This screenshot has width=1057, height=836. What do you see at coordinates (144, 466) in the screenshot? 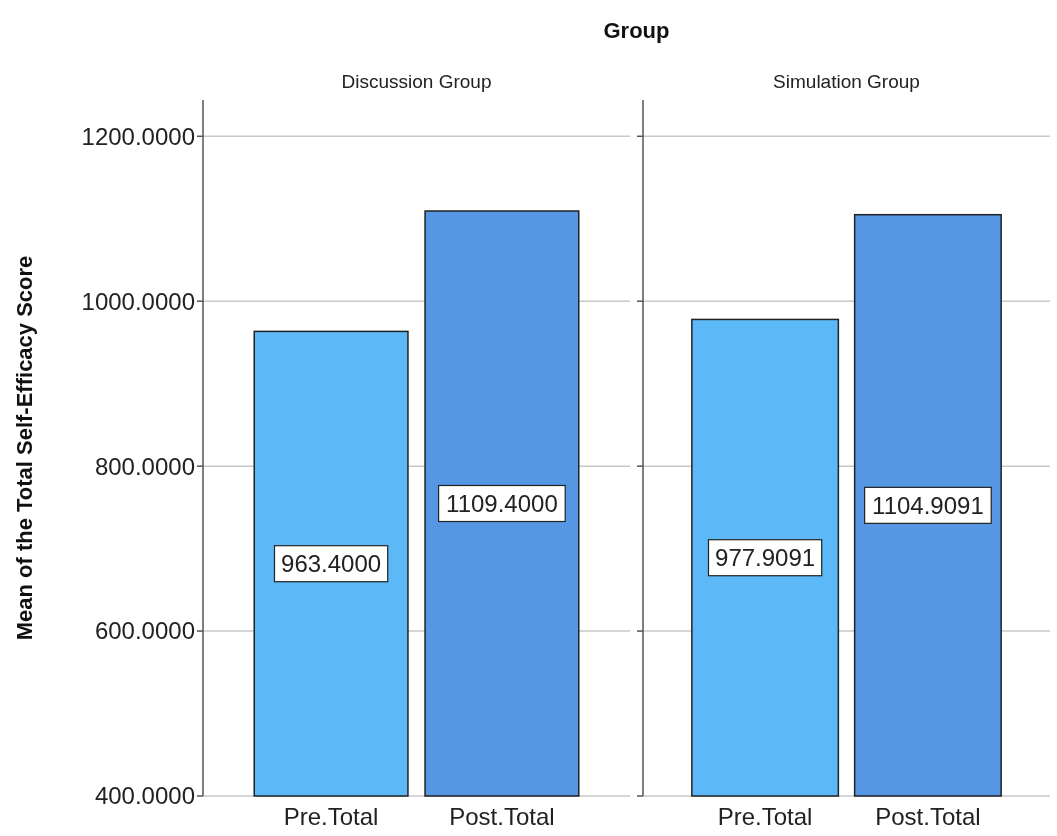
I see `y-tick-label: 800.0000` at bounding box center [144, 466].